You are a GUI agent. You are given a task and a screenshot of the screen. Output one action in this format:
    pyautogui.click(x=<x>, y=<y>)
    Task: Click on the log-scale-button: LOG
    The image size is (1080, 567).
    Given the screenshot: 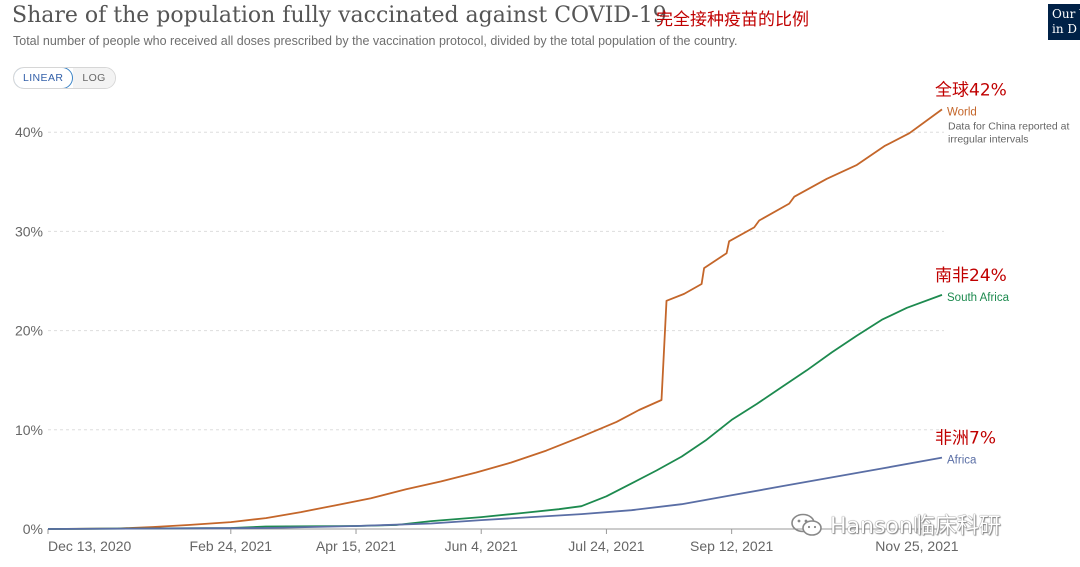 What is the action you would take?
    pyautogui.click(x=94, y=78)
    